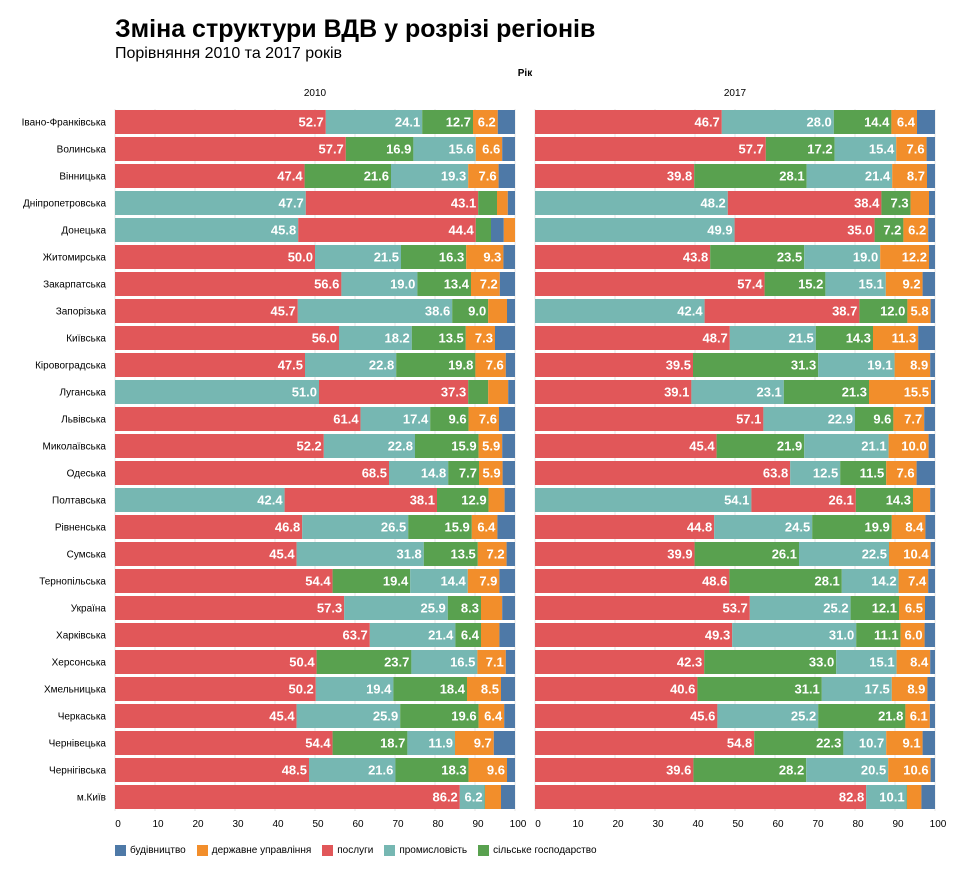  What do you see at coordinates (347, 850) in the screenshot?
I see `legend-item-послуги: послуги` at bounding box center [347, 850].